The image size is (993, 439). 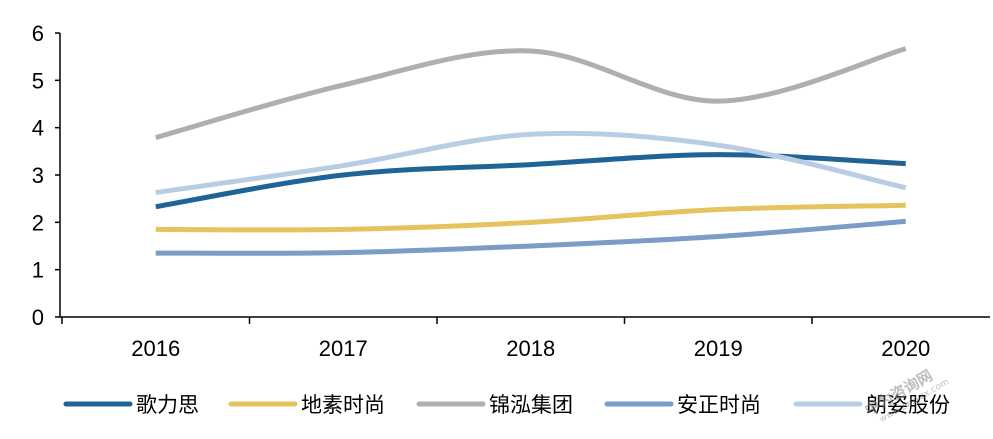 What do you see at coordinates (155, 348) in the screenshot?
I see `x-tick-label: 2016` at bounding box center [155, 348].